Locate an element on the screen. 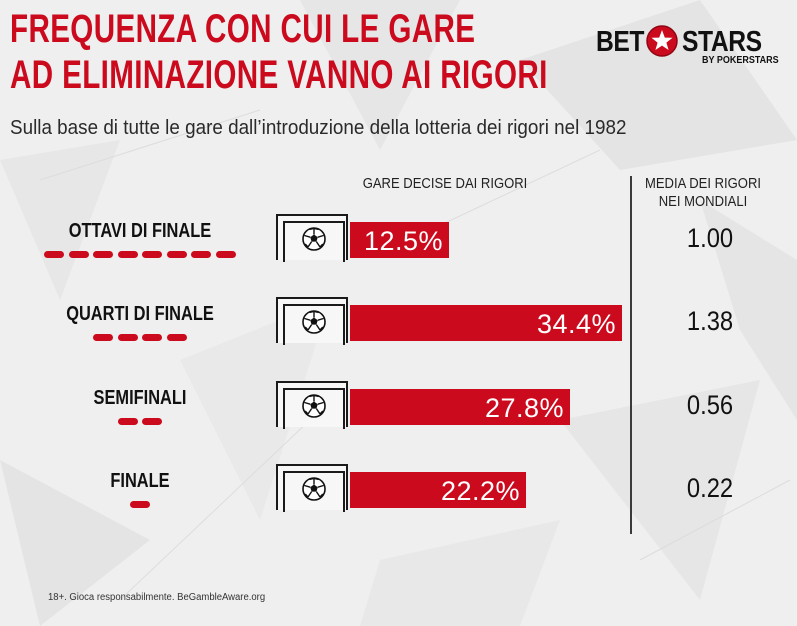  category-label-2: SEMIFINALI is located at coordinates (140, 398).